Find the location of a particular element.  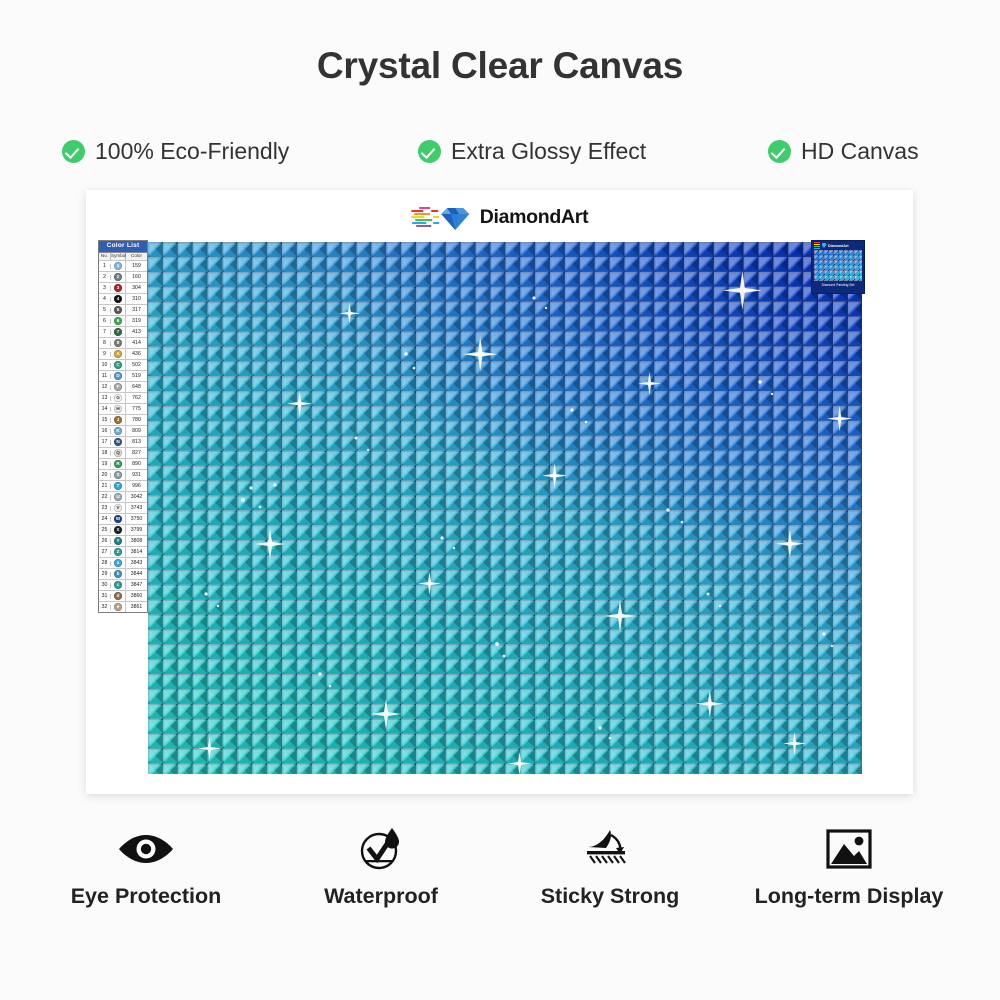

cell-symbol: 1 is located at coordinates (118, 266).